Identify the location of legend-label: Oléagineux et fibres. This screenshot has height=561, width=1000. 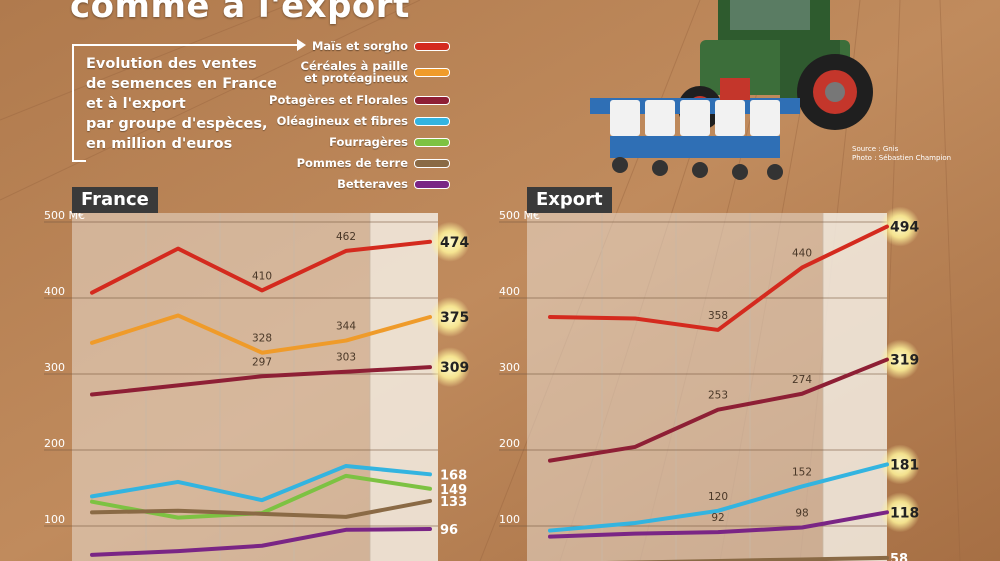
(342, 121).